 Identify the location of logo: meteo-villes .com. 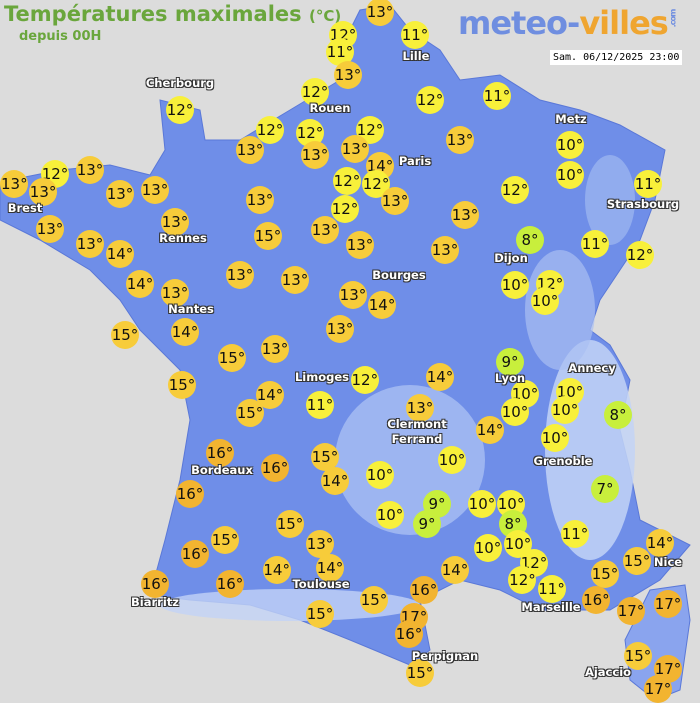
(568, 23).